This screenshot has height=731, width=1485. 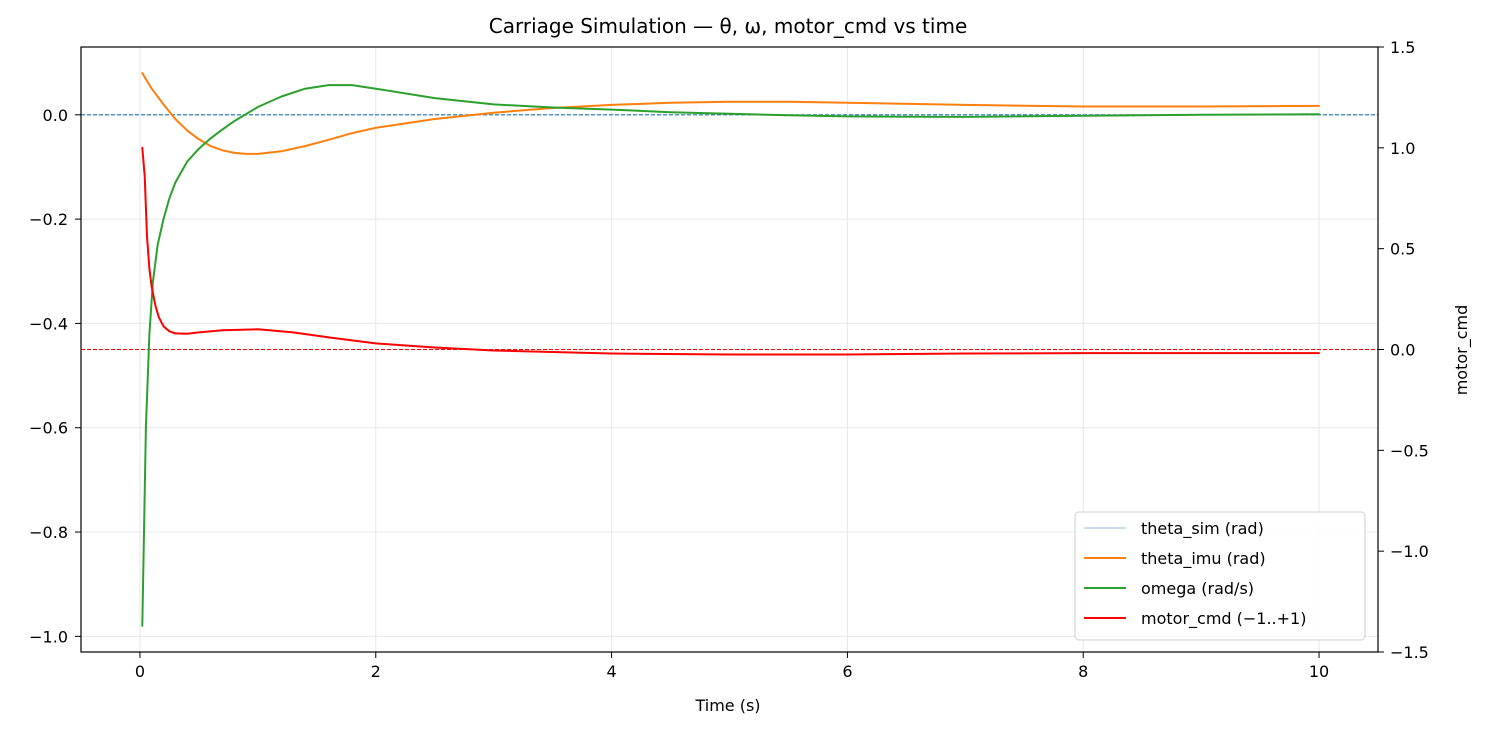 What do you see at coordinates (730, 113) in the screenshot?
I see `series-line-theta_imu-rad` at bounding box center [730, 113].